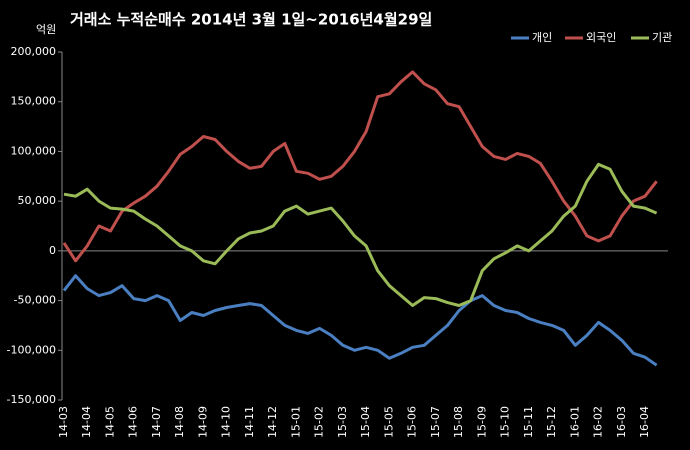  I want to click on legend-label: 기관, so click(662, 37).